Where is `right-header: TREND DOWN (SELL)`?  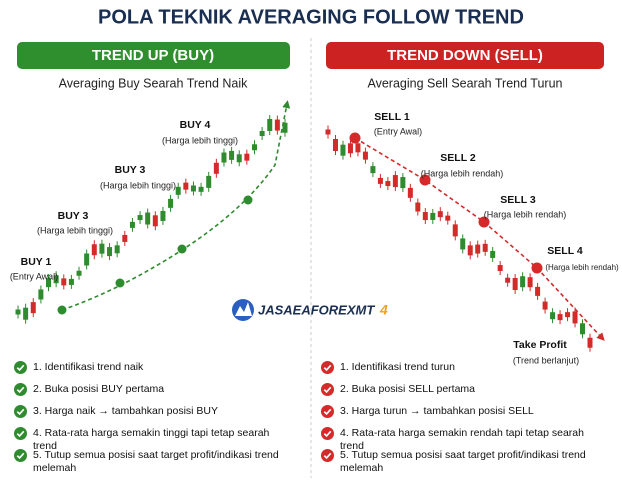
right-header: TREND DOWN (SELL) is located at coordinates (465, 55).